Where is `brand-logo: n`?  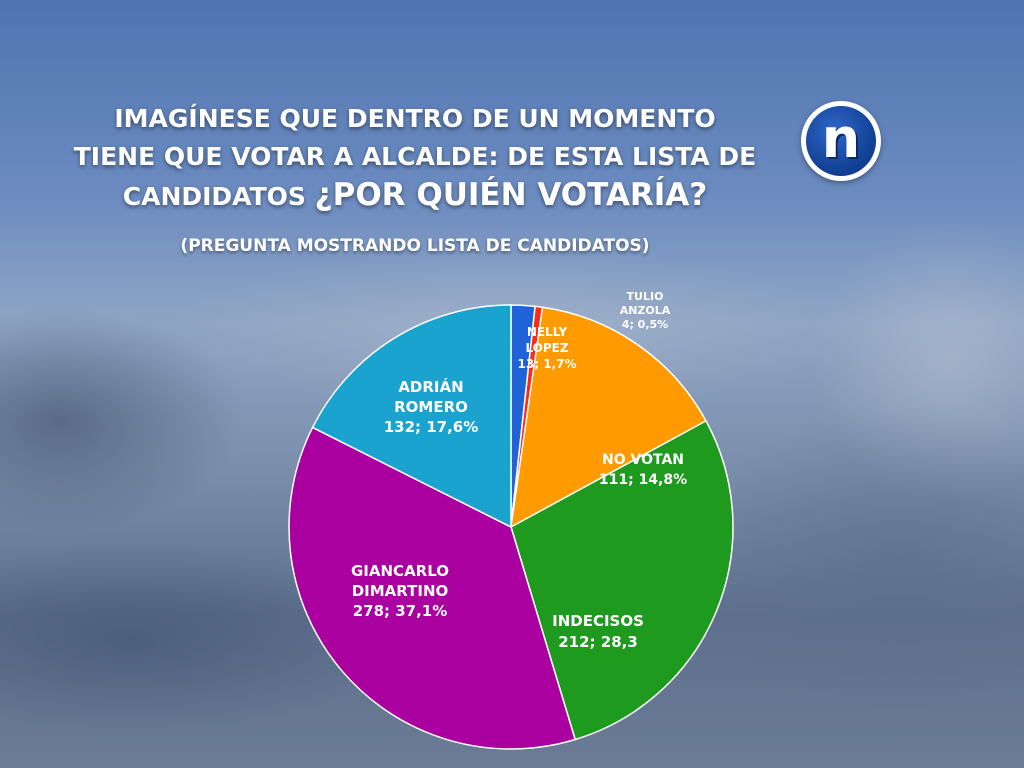 brand-logo: n is located at coordinates (841, 141).